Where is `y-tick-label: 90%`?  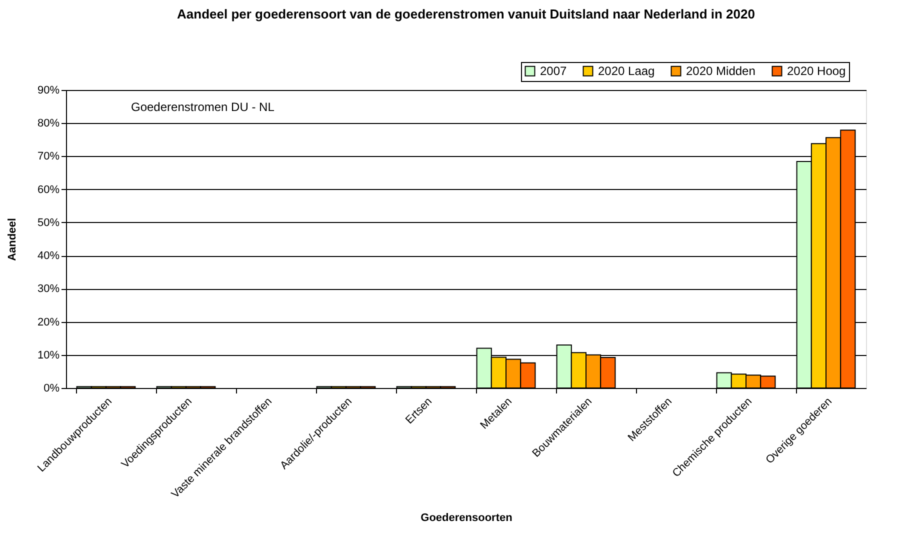
y-tick-label: 90% is located at coordinates (48, 90).